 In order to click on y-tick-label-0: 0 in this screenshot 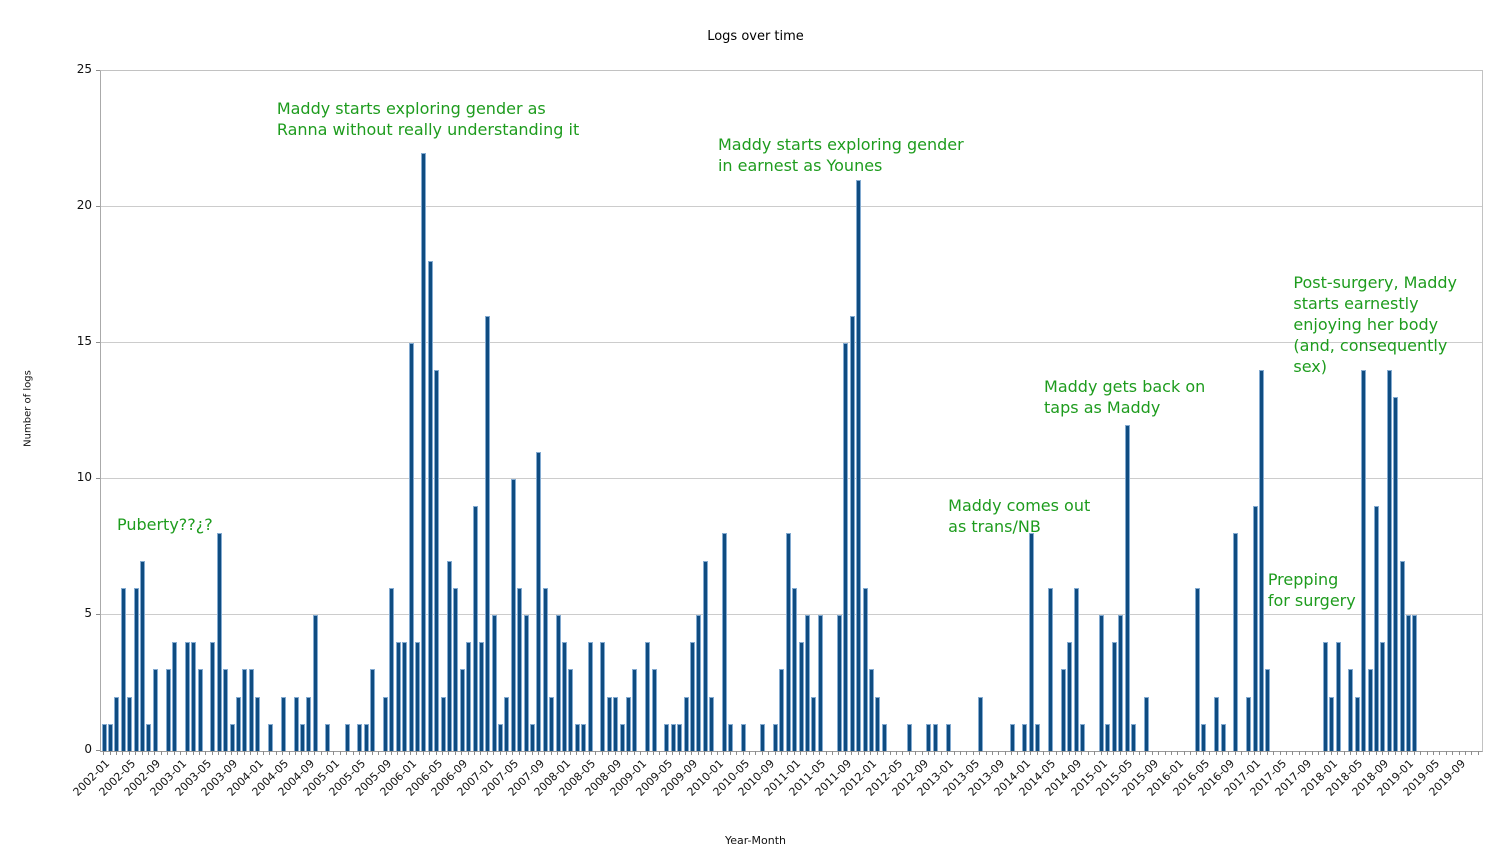, I will do `click(88, 749)`.